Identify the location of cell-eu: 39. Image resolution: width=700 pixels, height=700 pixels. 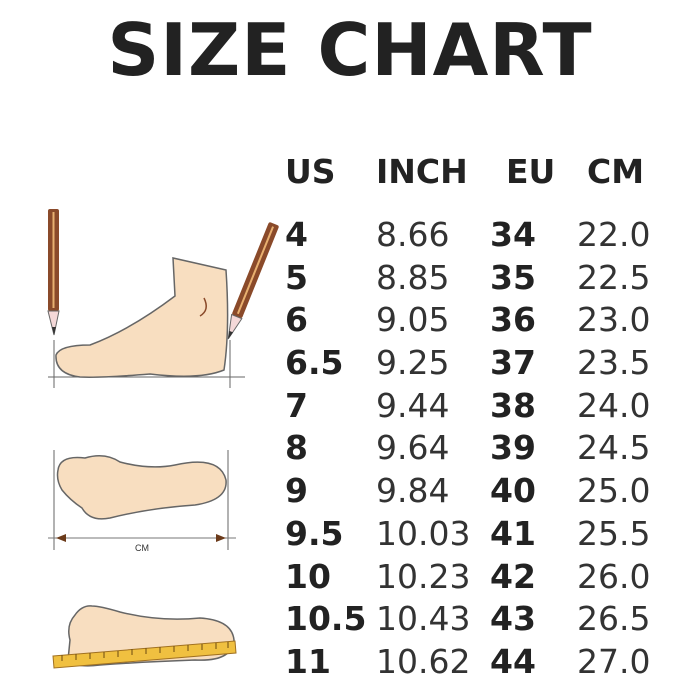
(513, 448).